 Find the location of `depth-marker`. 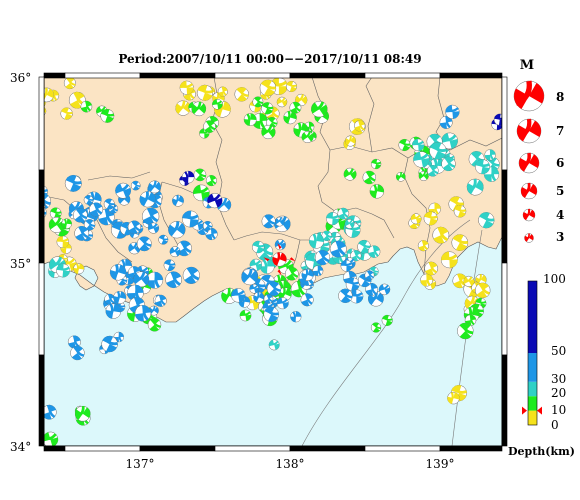

depth-marker is located at coordinates (532, 410).